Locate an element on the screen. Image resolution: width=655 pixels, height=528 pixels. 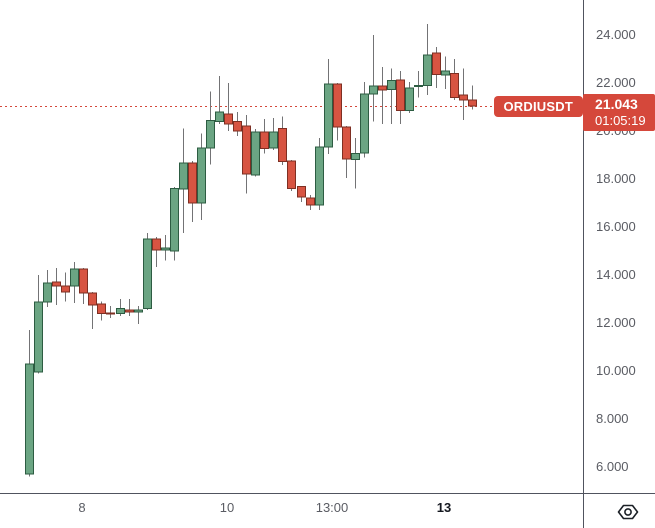
bar-countdown-timer: 01:05:19 is located at coordinates (620, 120).